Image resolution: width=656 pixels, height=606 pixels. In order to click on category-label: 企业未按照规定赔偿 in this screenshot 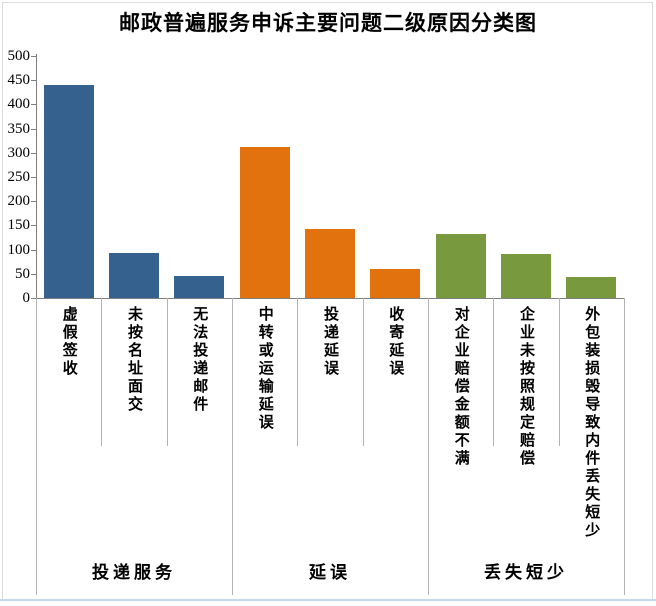, I will do `click(526, 387)`.